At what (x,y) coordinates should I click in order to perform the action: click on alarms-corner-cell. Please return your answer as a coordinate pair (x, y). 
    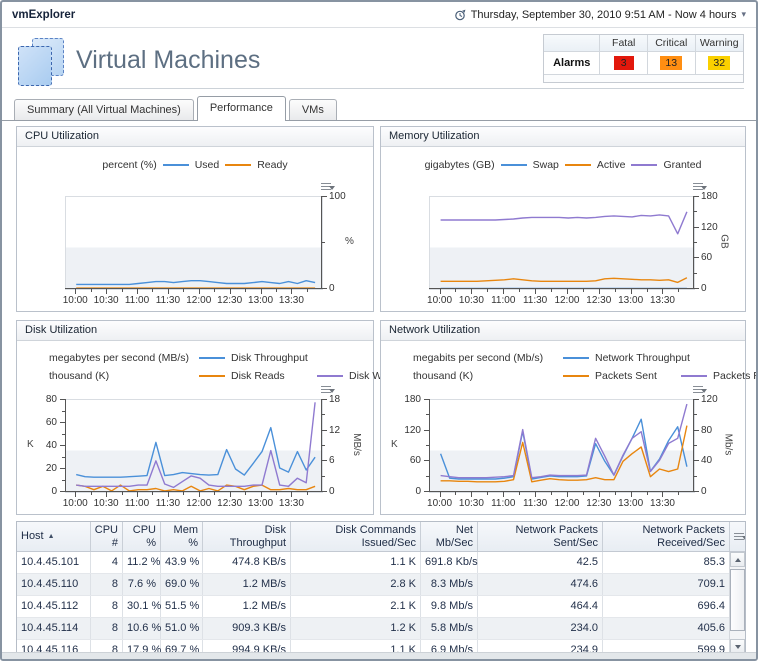
    Looking at the image, I should click on (572, 43).